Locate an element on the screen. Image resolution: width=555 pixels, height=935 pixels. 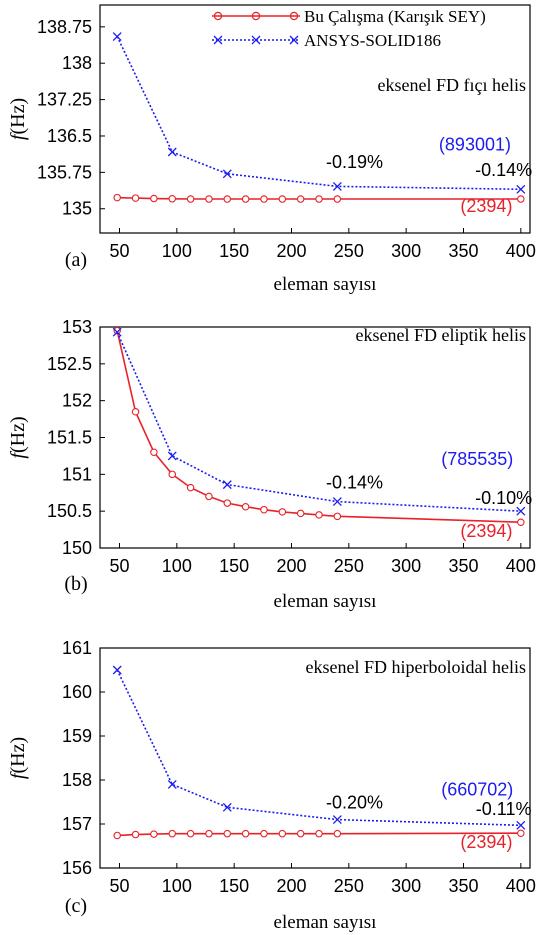
panel-label: (b) is located at coordinates (75, 584).